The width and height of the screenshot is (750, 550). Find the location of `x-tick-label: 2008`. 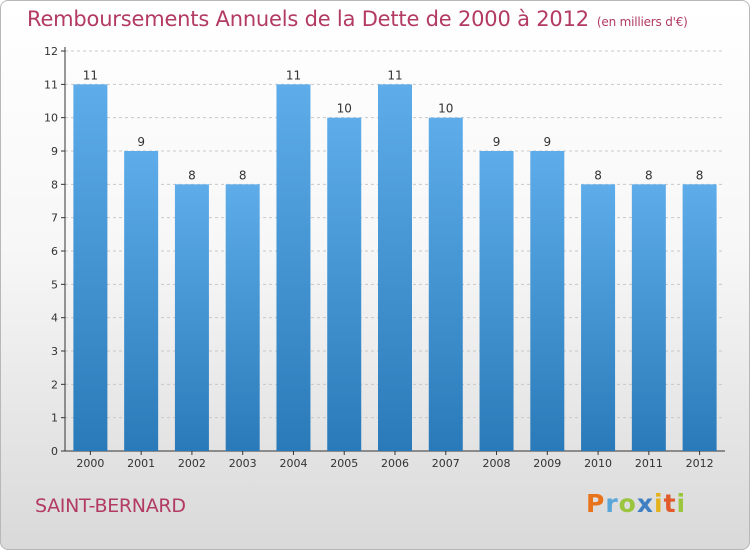

x-tick-label: 2008 is located at coordinates (497, 463).